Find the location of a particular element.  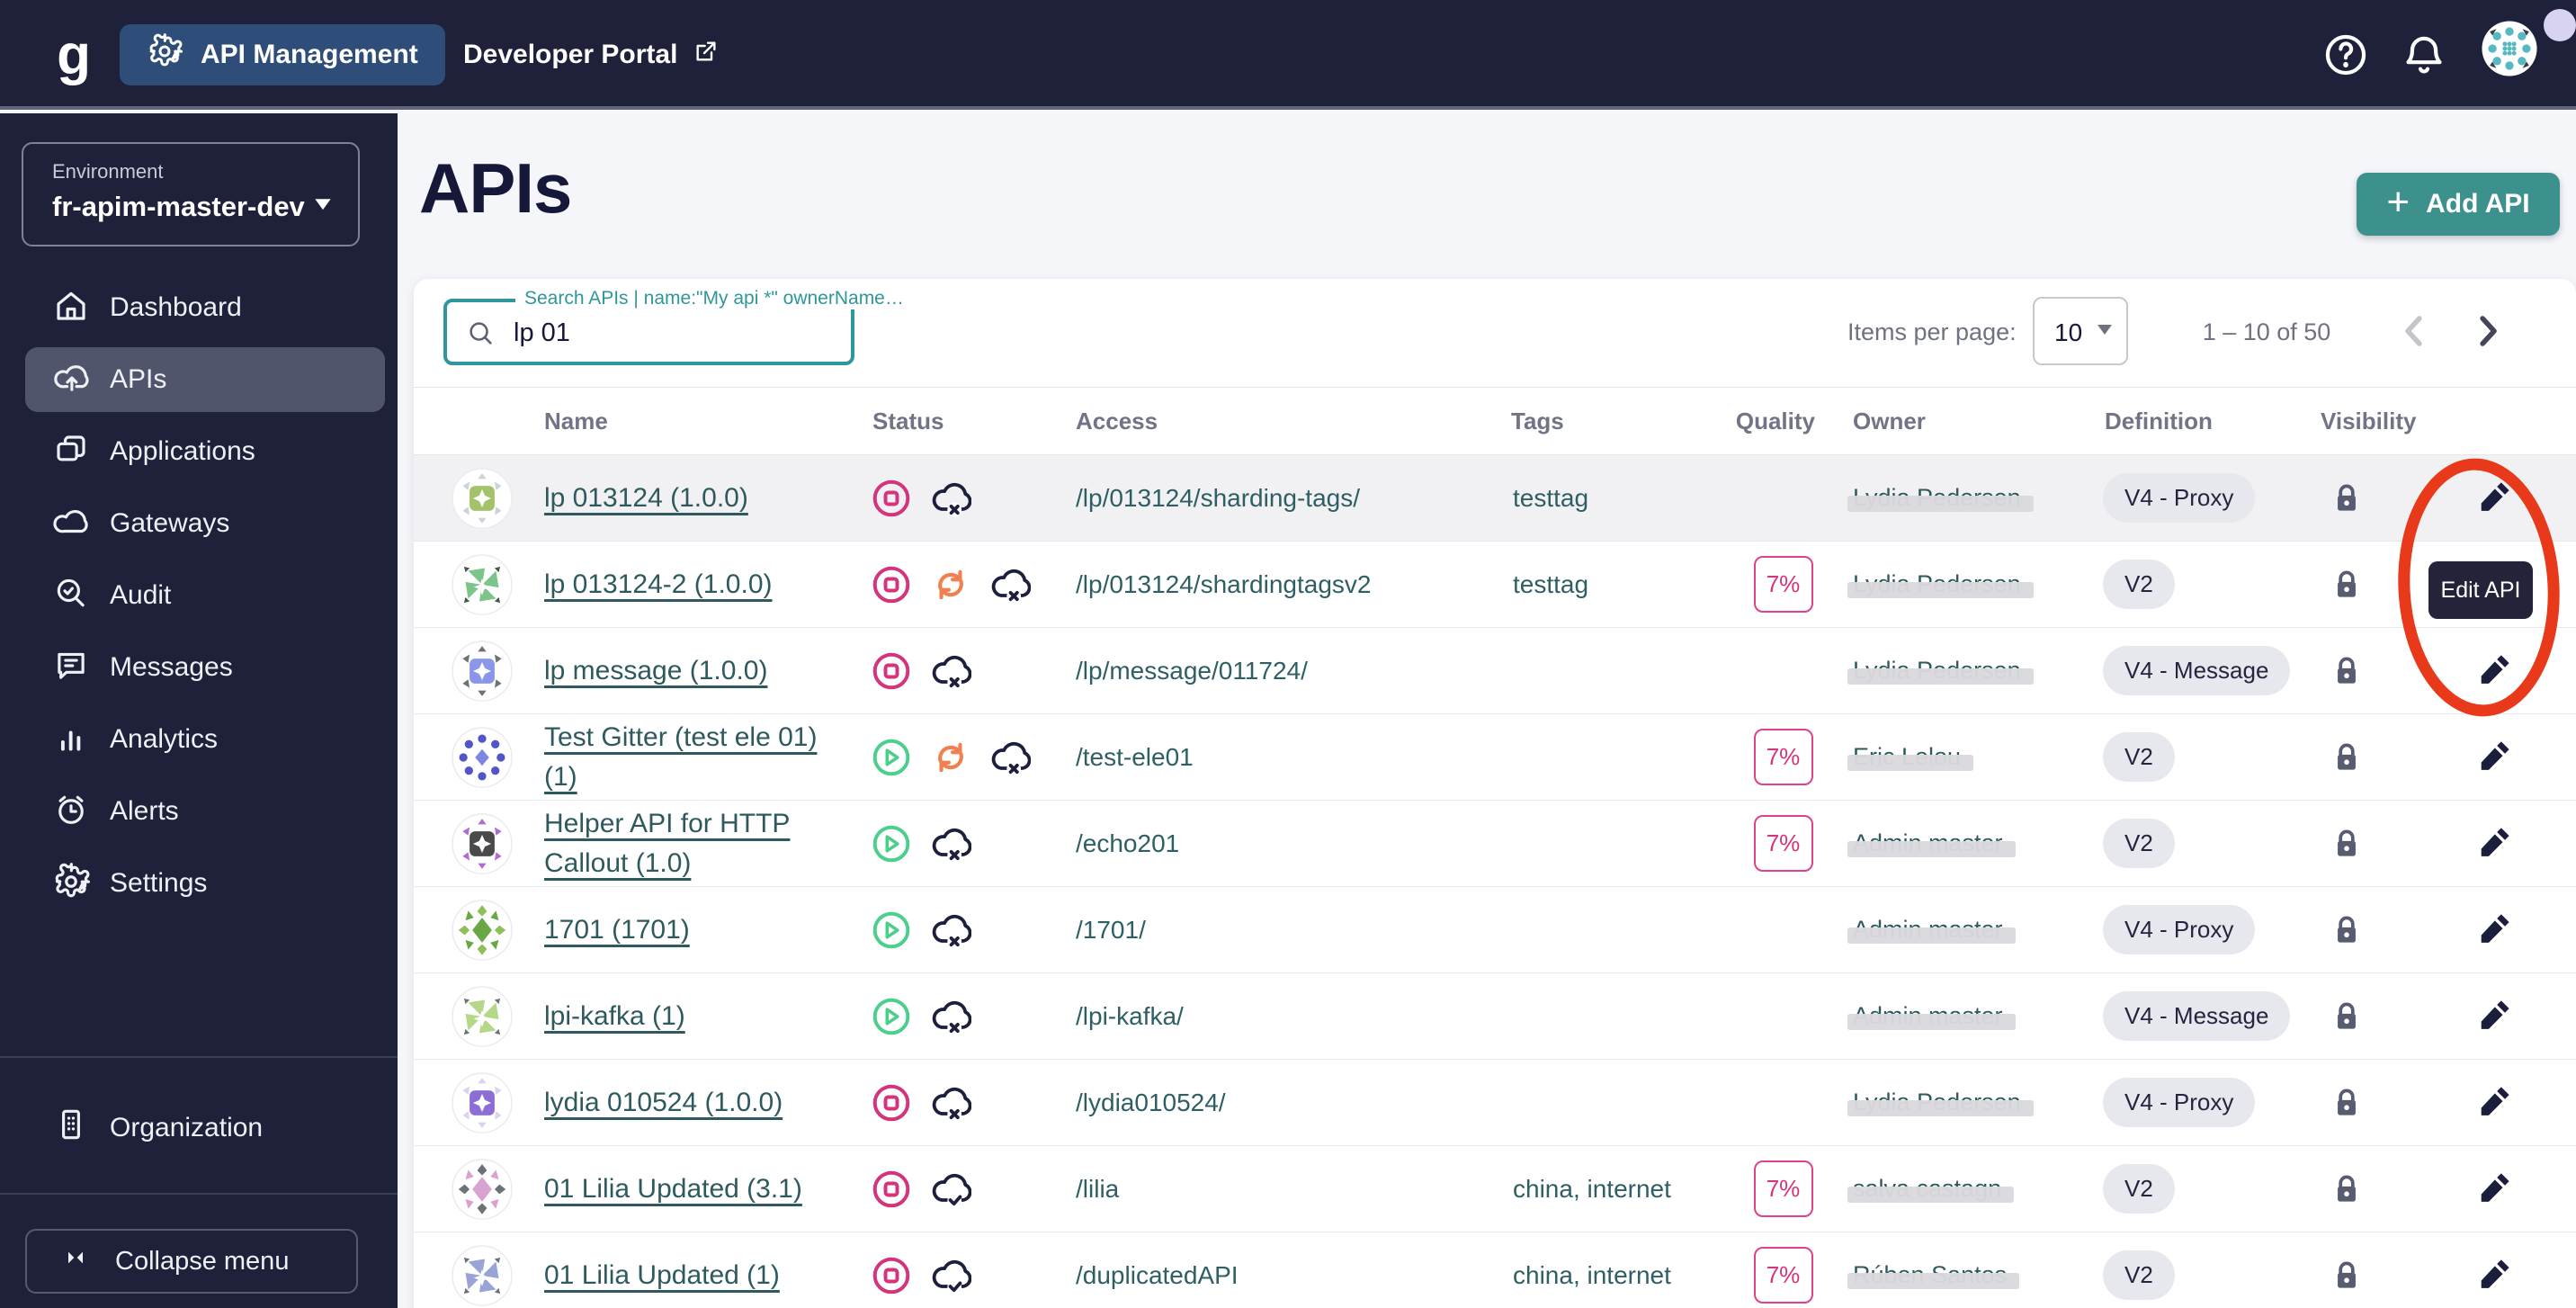

api-access-path: /echo201 is located at coordinates (1128, 843).